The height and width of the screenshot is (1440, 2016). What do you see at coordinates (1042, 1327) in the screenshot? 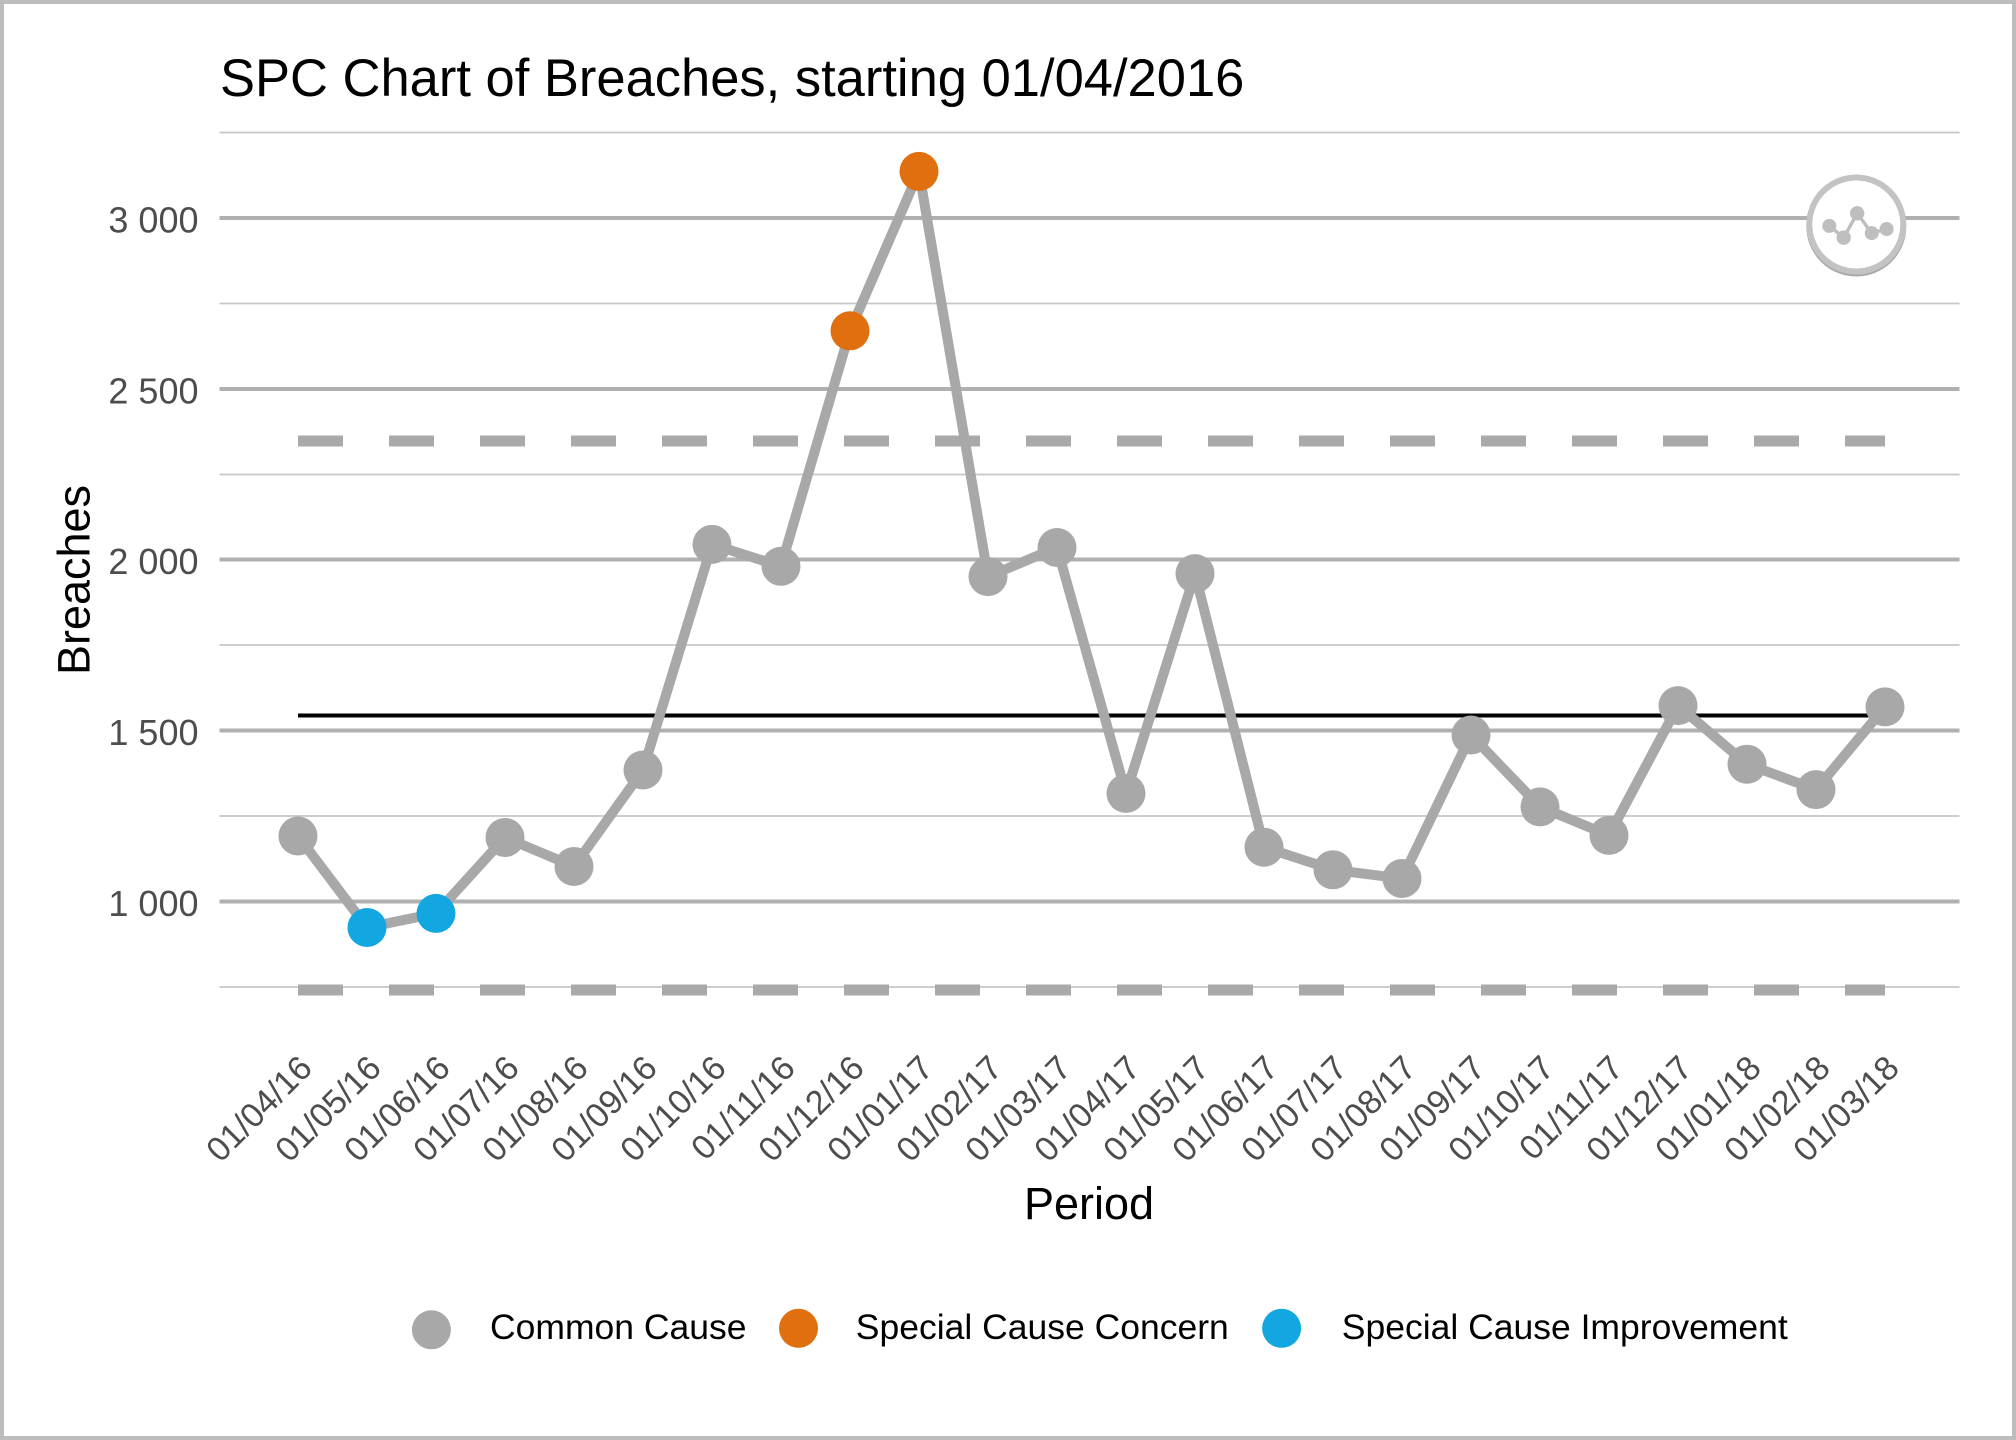
I see `svg-text: Special Cause Concern` at bounding box center [1042, 1327].